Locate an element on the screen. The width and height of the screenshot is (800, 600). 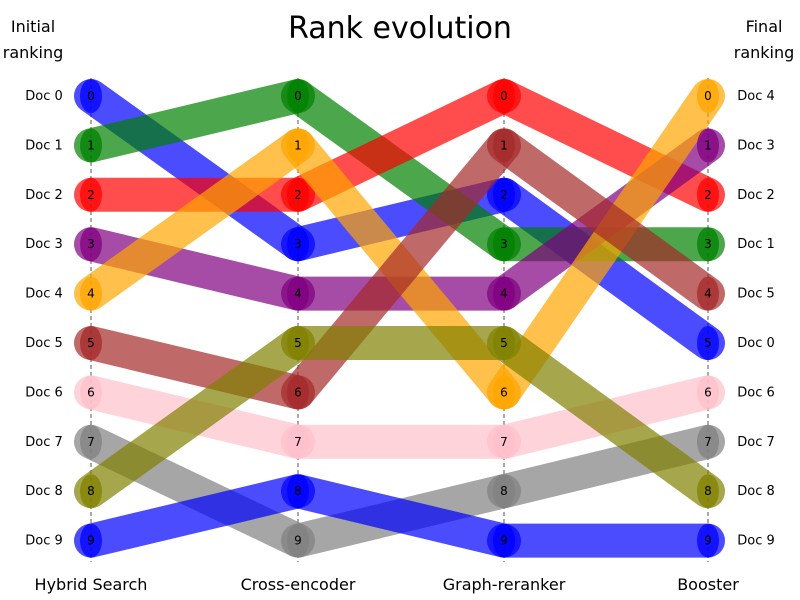
rank-number-doc-6-stage-1: 7 is located at coordinates (298, 442).